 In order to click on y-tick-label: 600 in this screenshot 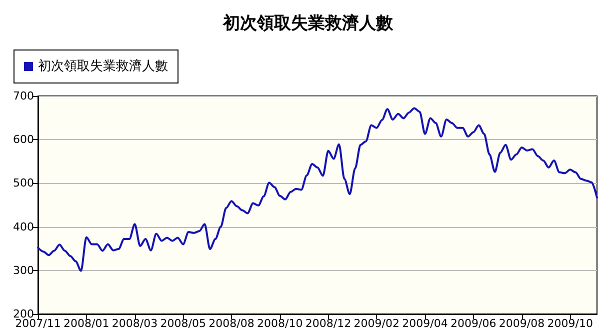, I will do `click(23, 139)`.